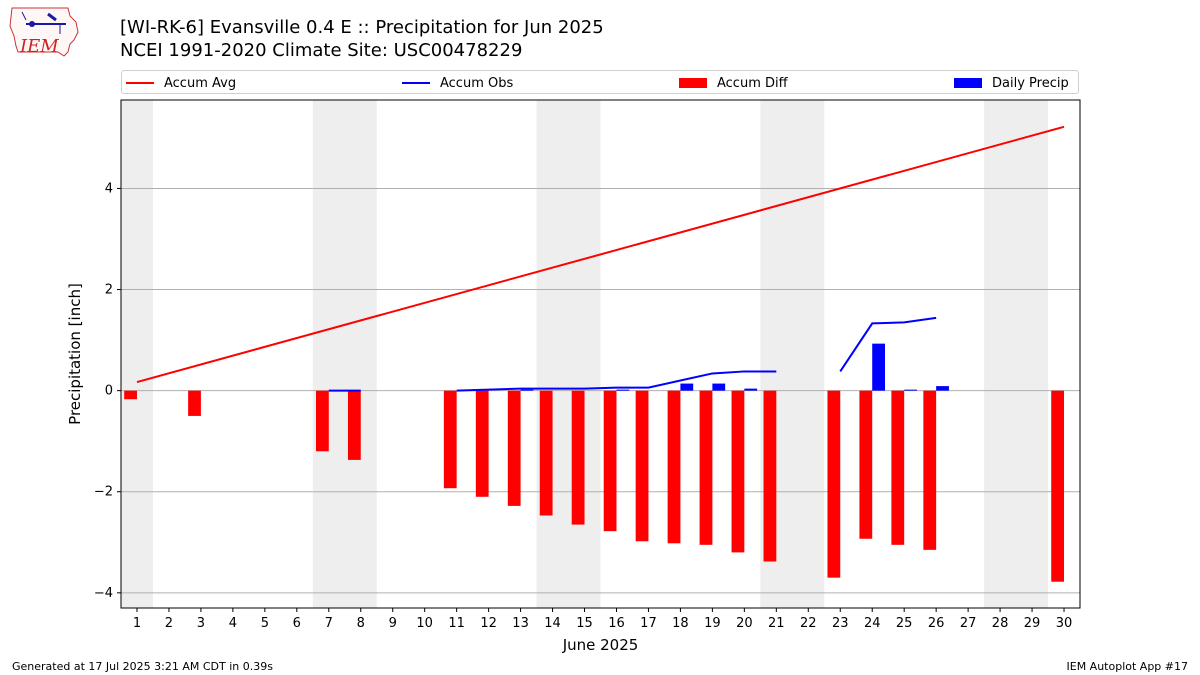  Describe the element at coordinates (477, 83) in the screenshot. I see `legend-label-accum-obs: Accum Obs` at that location.